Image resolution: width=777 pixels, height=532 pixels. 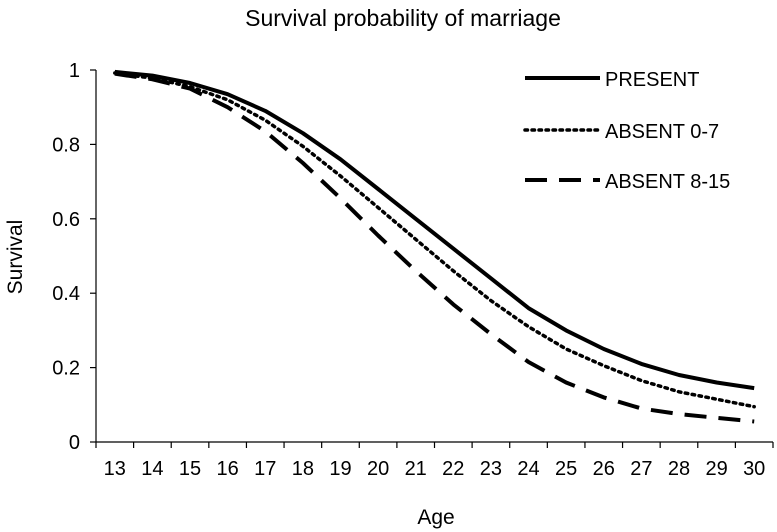 I want to click on y-tick-label: 1, so click(x=74, y=71).